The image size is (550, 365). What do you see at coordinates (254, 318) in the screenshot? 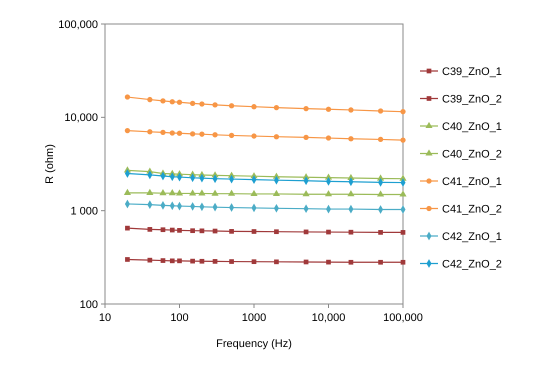
I see `x-tick-label: 1000` at bounding box center [254, 318].